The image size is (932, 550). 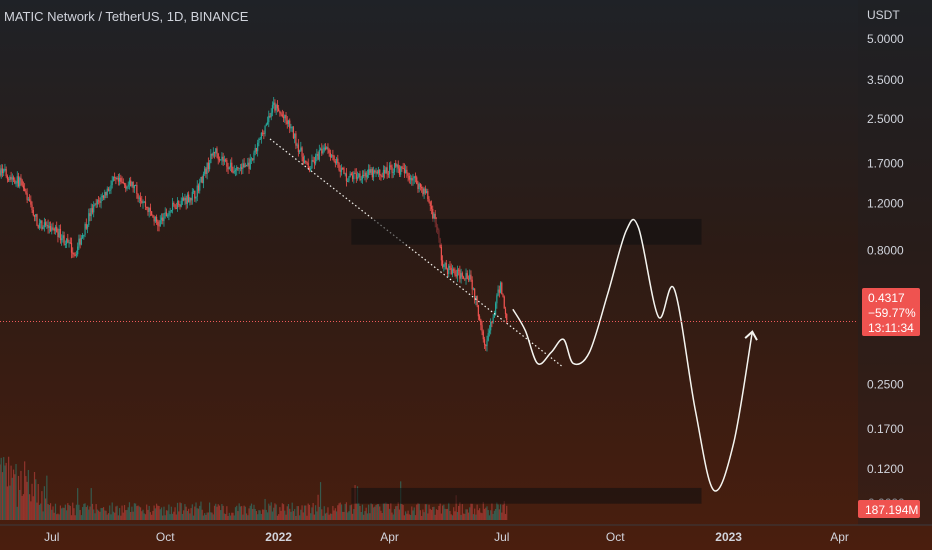 I want to click on price-scale, so click(x=895, y=262).